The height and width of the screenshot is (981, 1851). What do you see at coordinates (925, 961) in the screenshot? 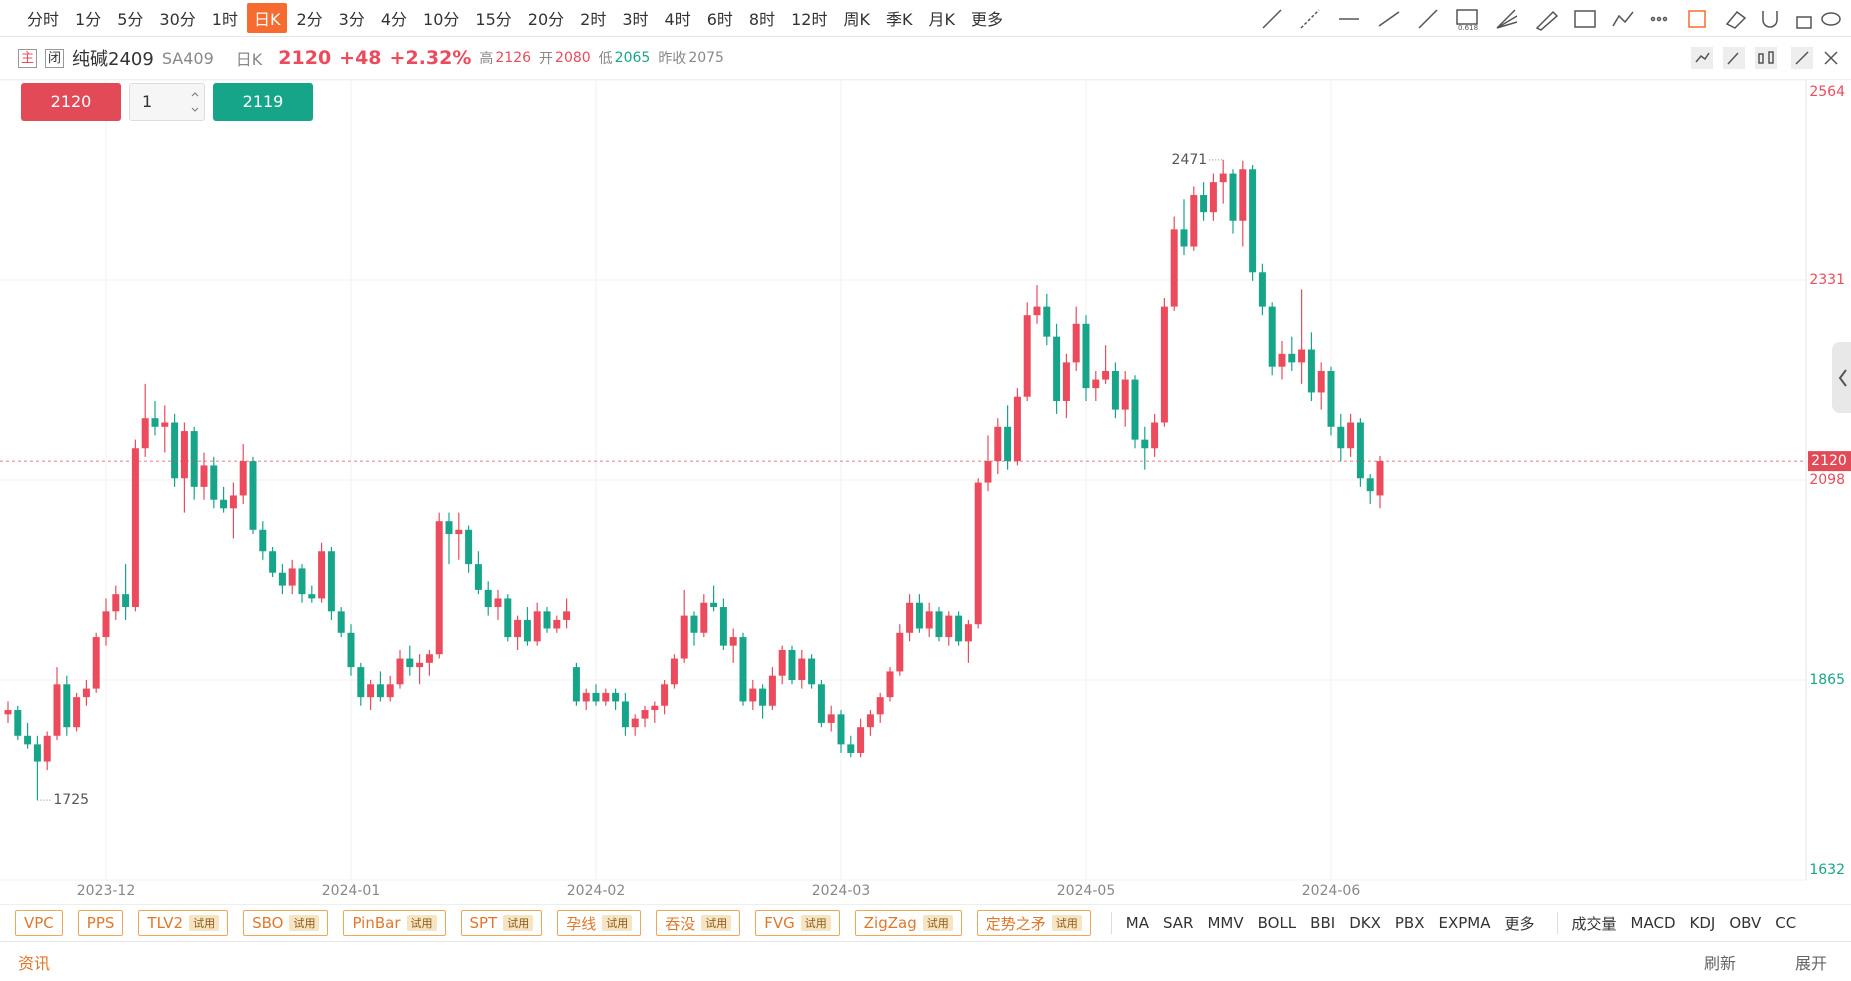
I see `footer: 资讯 刷新 展开` at bounding box center [925, 961].